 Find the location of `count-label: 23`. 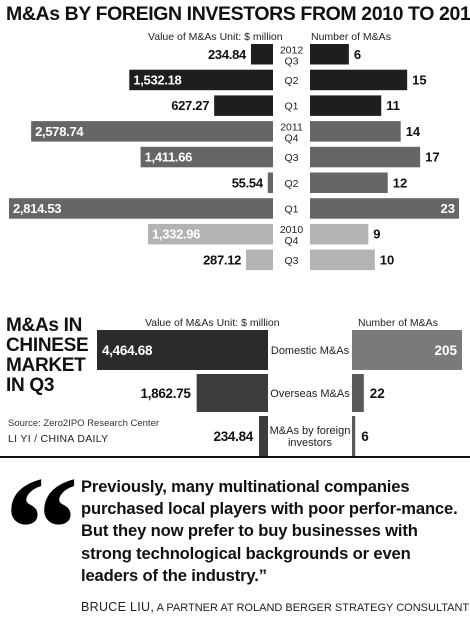

count-label: 23 is located at coordinates (448, 208).